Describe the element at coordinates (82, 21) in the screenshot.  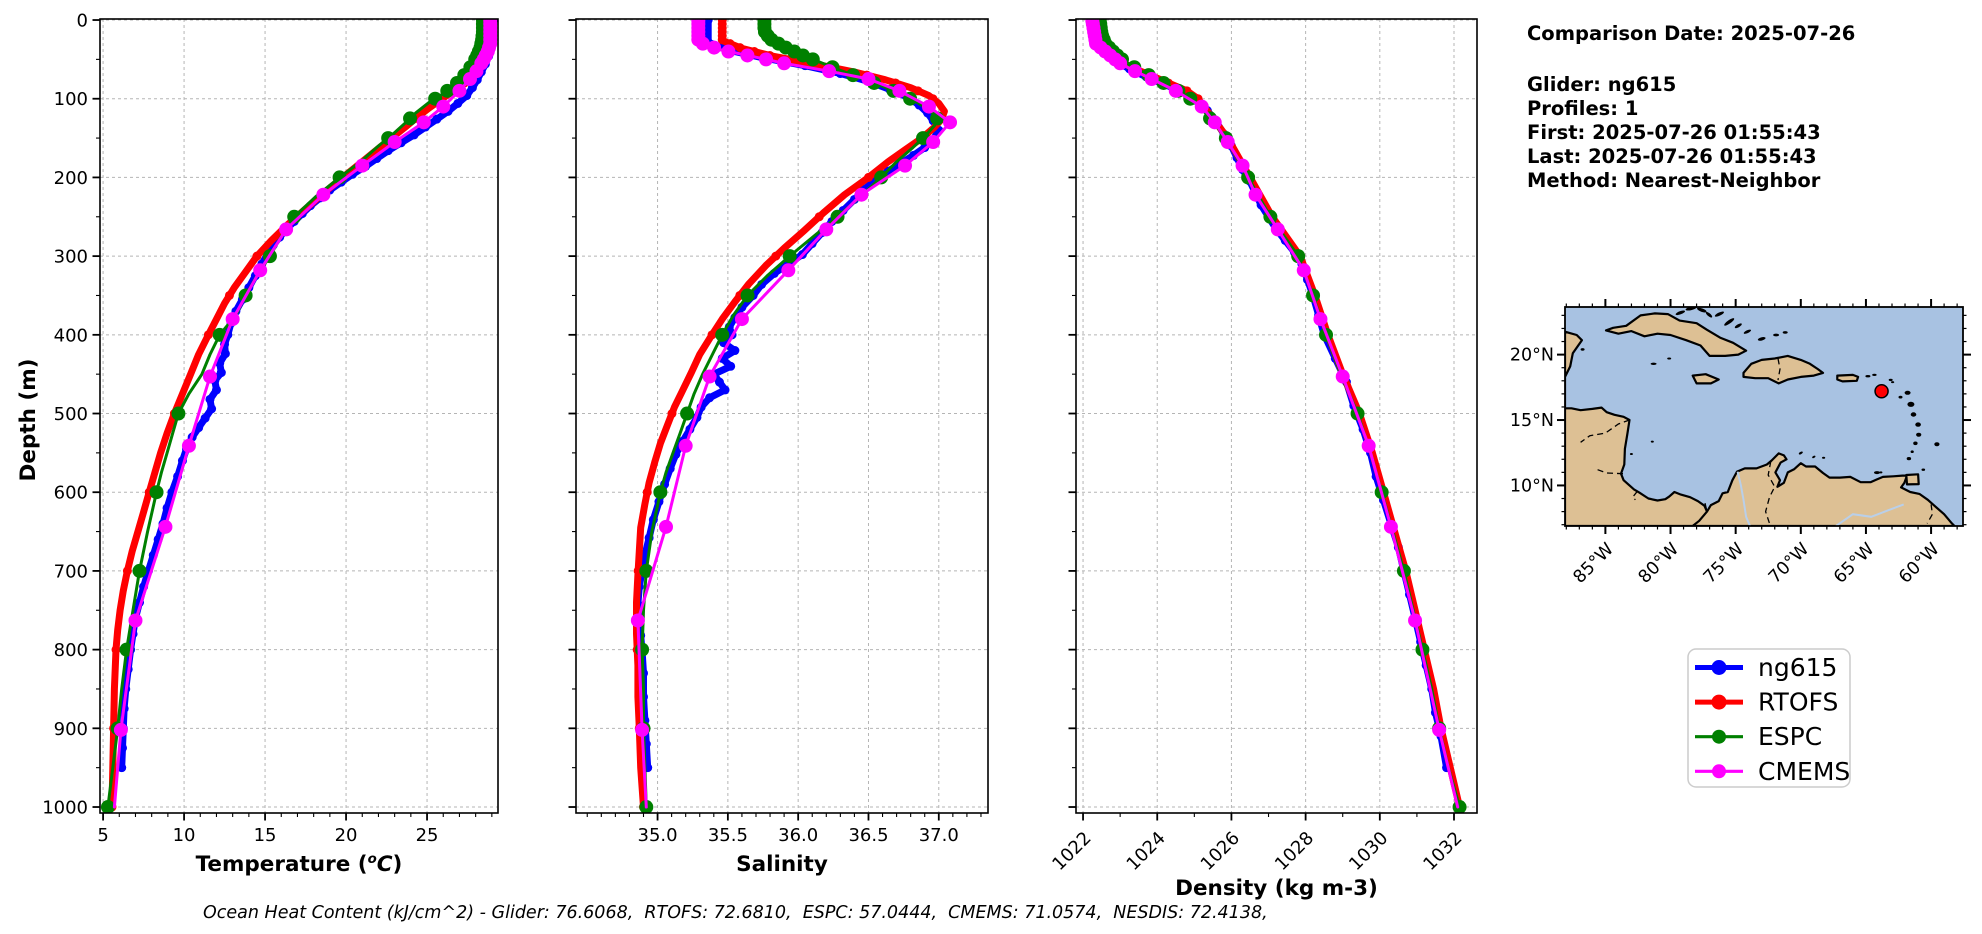
I see `depth-tick-label: 0` at that location.